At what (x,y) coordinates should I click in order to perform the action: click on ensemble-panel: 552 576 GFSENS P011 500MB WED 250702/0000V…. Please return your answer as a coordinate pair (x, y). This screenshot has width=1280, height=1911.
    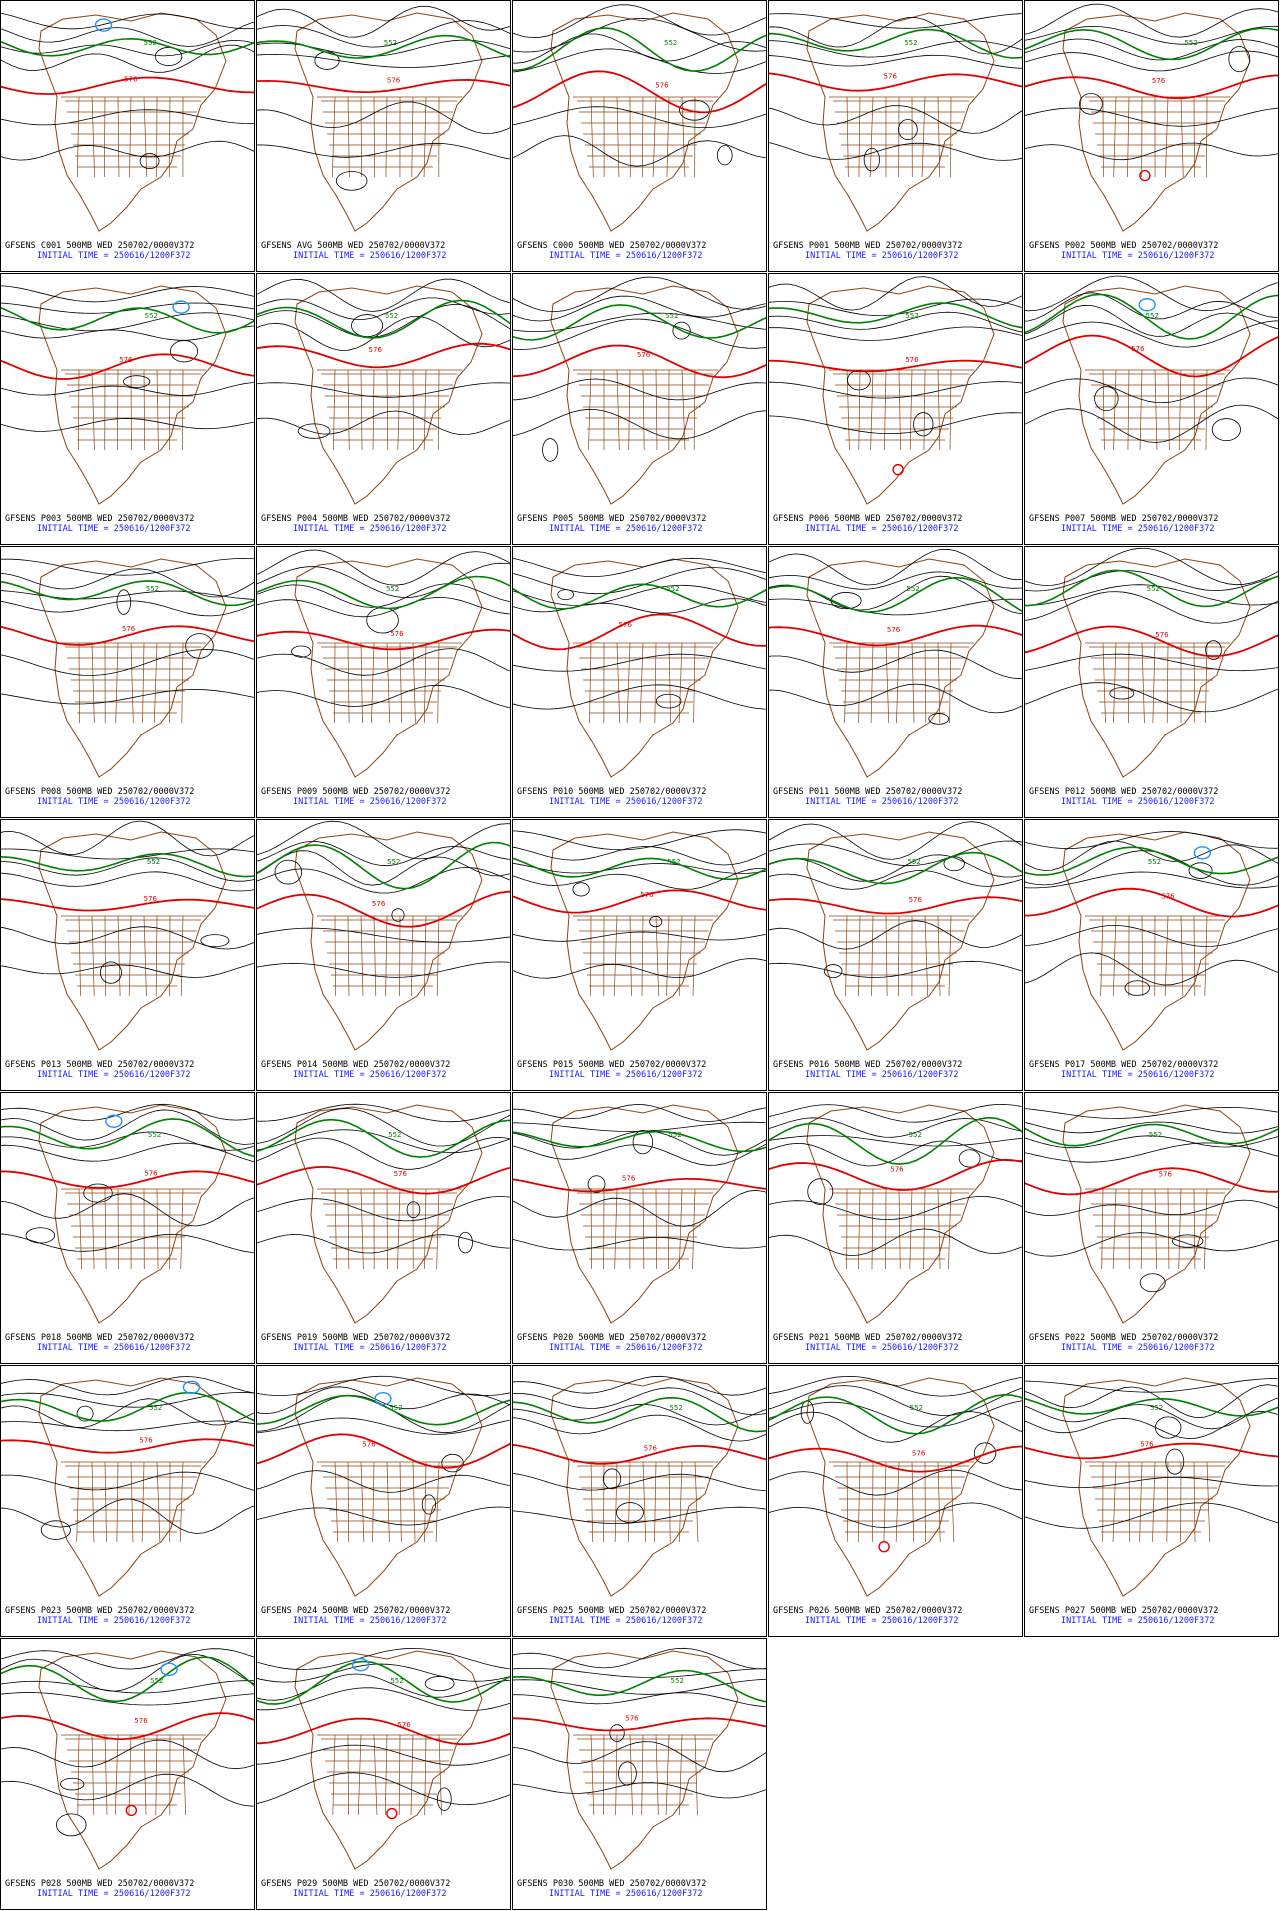
    Looking at the image, I should click on (895, 682).